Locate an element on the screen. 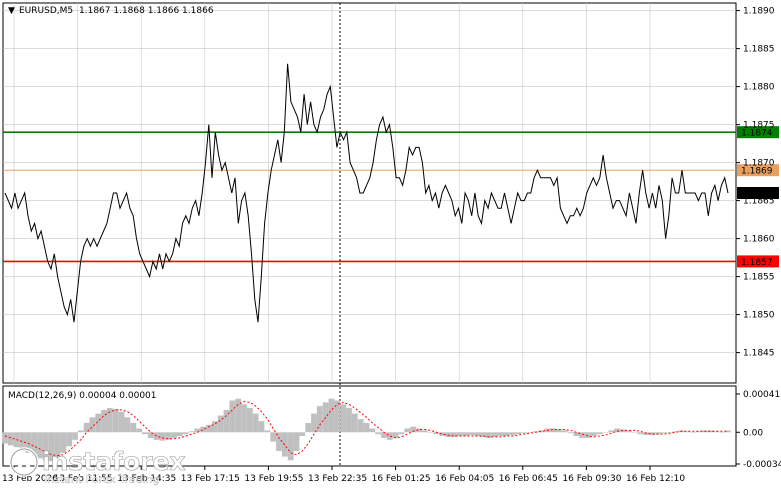 The width and height of the screenshot is (781, 489). symbol-label: EURUSD,M5 is located at coordinates (46, 11).